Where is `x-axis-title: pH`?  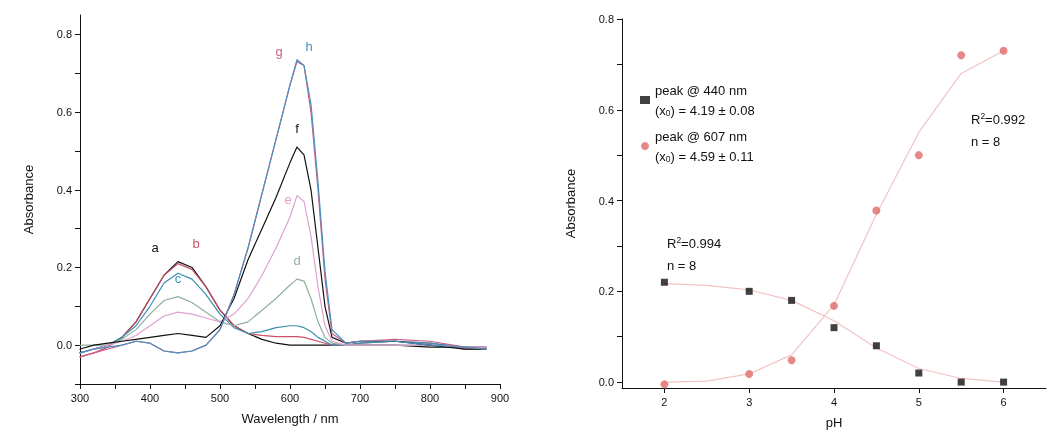 x-axis-title: pH is located at coordinates (834, 422).